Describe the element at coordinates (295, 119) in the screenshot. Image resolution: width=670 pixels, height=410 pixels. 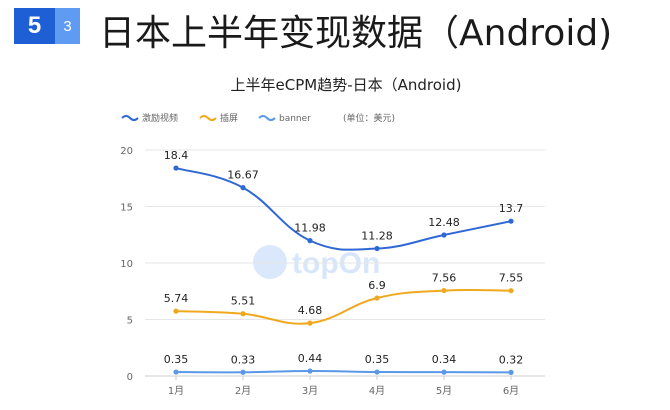
I see `legend-label: banner` at that location.